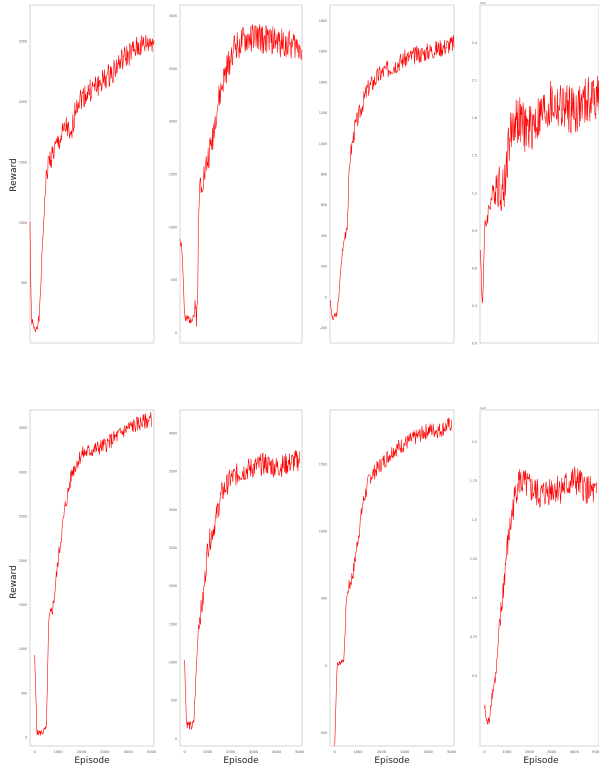 This screenshot has height=768, width=599. What do you see at coordinates (474, 442) in the screenshot?
I see `y-tick-label: 2.0` at bounding box center [474, 442].